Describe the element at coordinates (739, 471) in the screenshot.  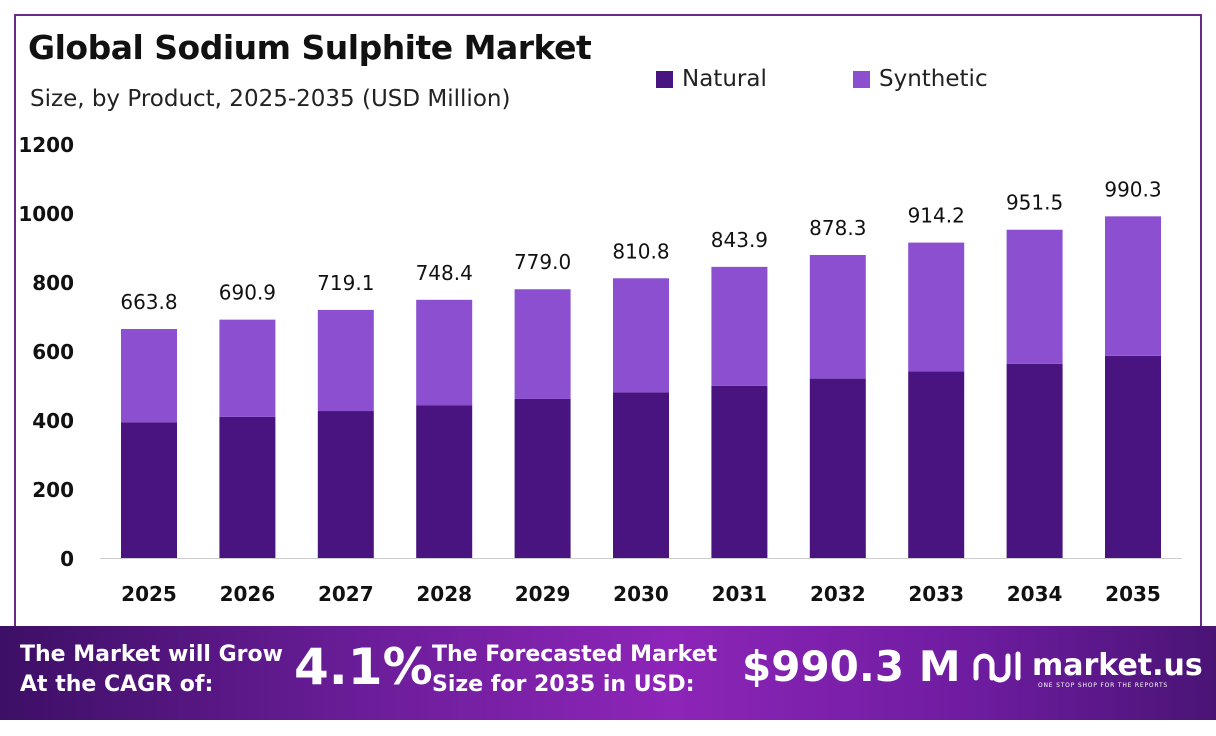
I see `bar-natural-2031` at that location.